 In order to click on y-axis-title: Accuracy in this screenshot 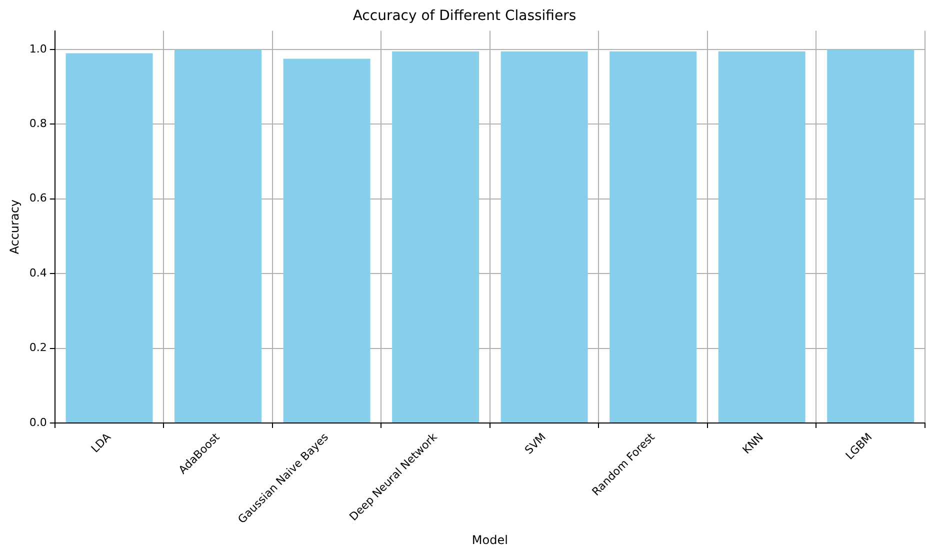, I will do `click(14, 226)`.